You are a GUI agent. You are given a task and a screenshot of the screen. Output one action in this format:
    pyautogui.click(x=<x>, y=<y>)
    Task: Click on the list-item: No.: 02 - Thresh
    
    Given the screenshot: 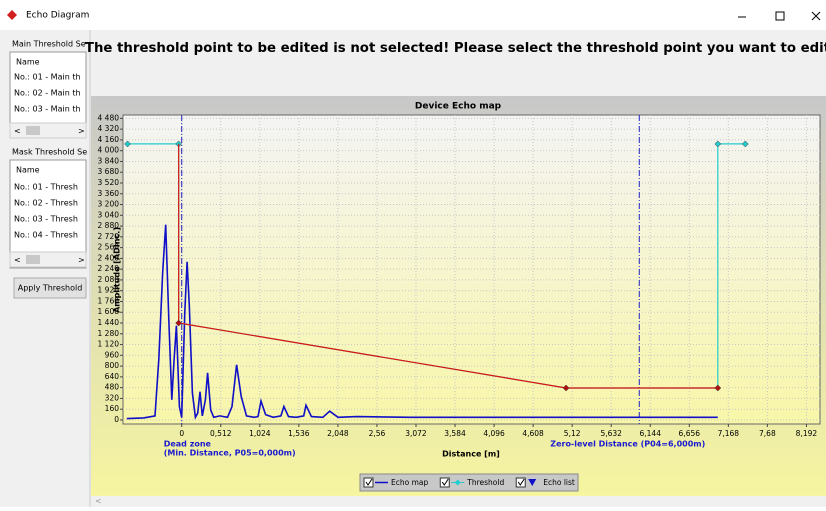 What is the action you would take?
    pyautogui.click(x=46, y=203)
    